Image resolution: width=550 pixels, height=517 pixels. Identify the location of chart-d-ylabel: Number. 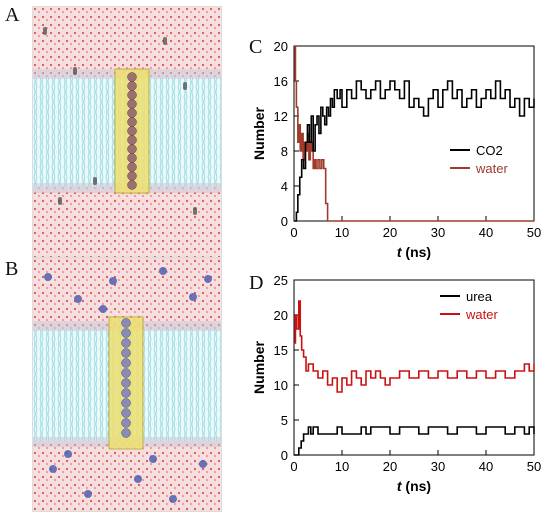
(259, 367).